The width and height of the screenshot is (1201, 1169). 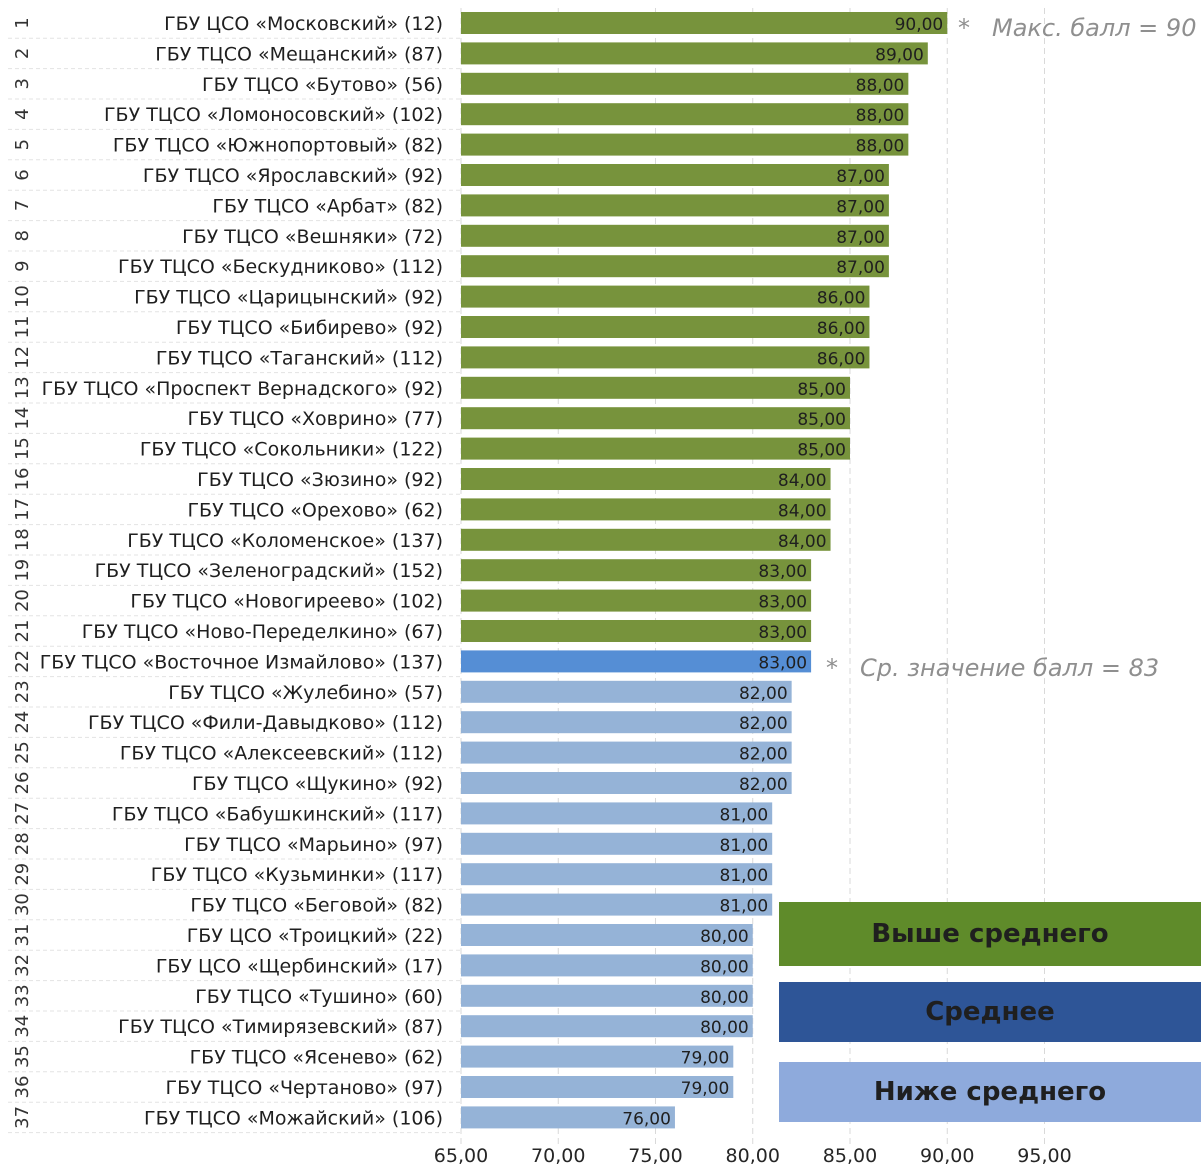 I want to click on category-label: ГБУ ТЦСО «Беговой» (82), so click(x=316, y=906).